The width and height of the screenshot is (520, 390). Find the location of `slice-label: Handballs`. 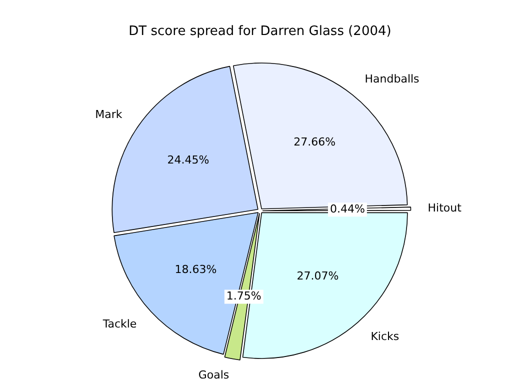

slice-label: Handballs is located at coordinates (392, 79).